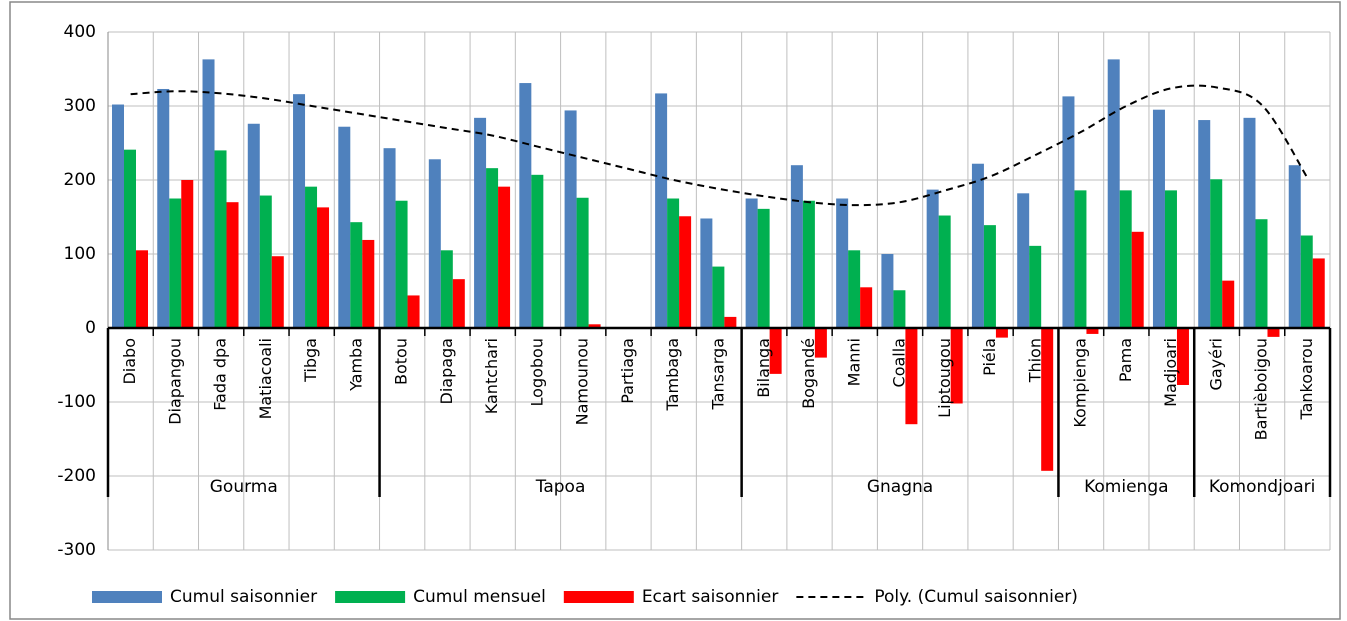 This screenshot has height=621, width=1347. I want to click on legend-label: Cumul saisonnier, so click(243, 597).